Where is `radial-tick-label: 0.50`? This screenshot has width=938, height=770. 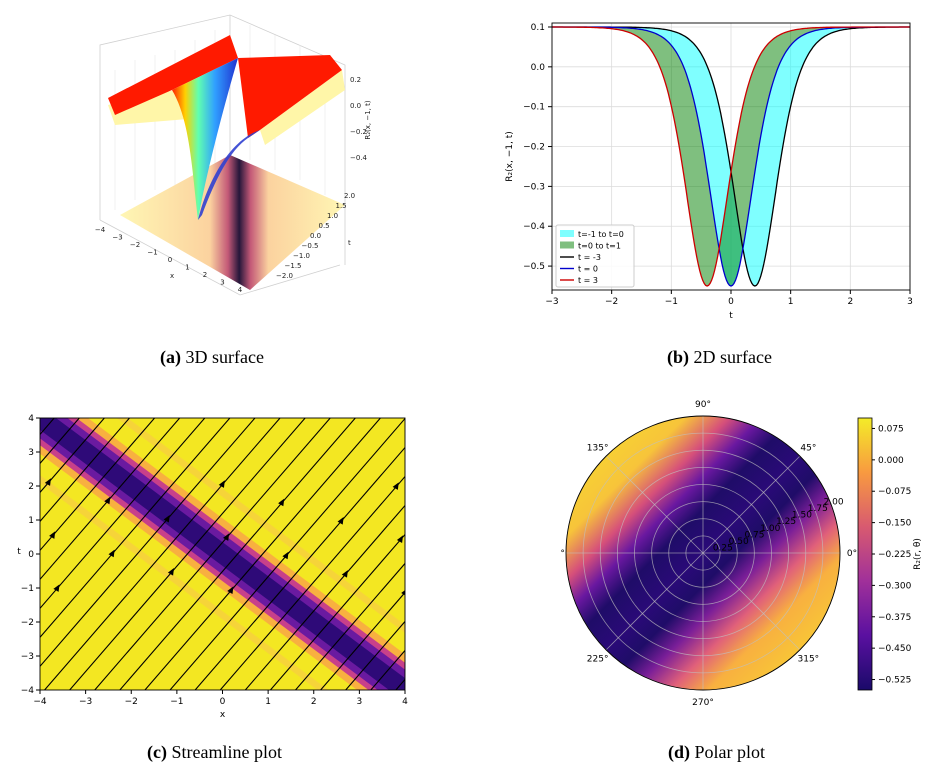
radial-tick-label: 0.50 is located at coordinates (739, 542).